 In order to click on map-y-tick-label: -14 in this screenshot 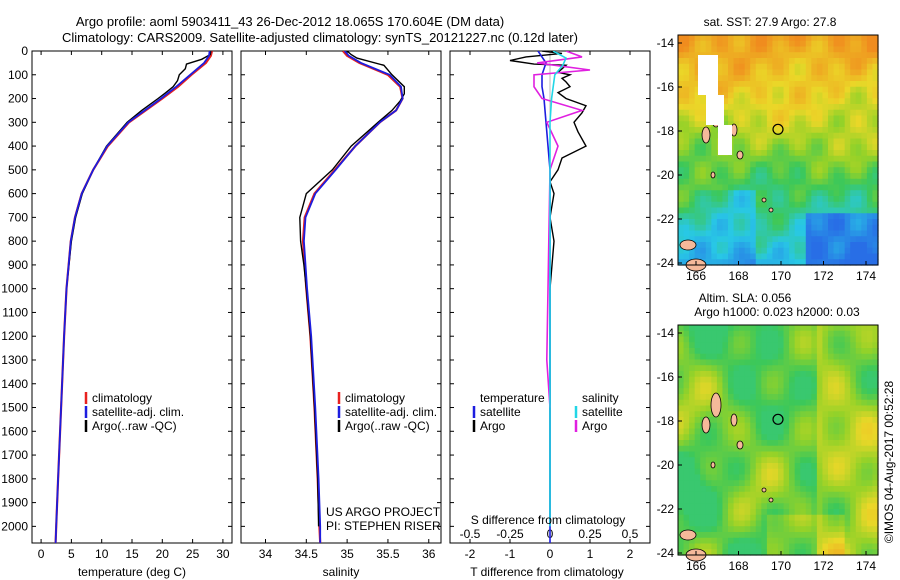, I will do `click(666, 333)`.